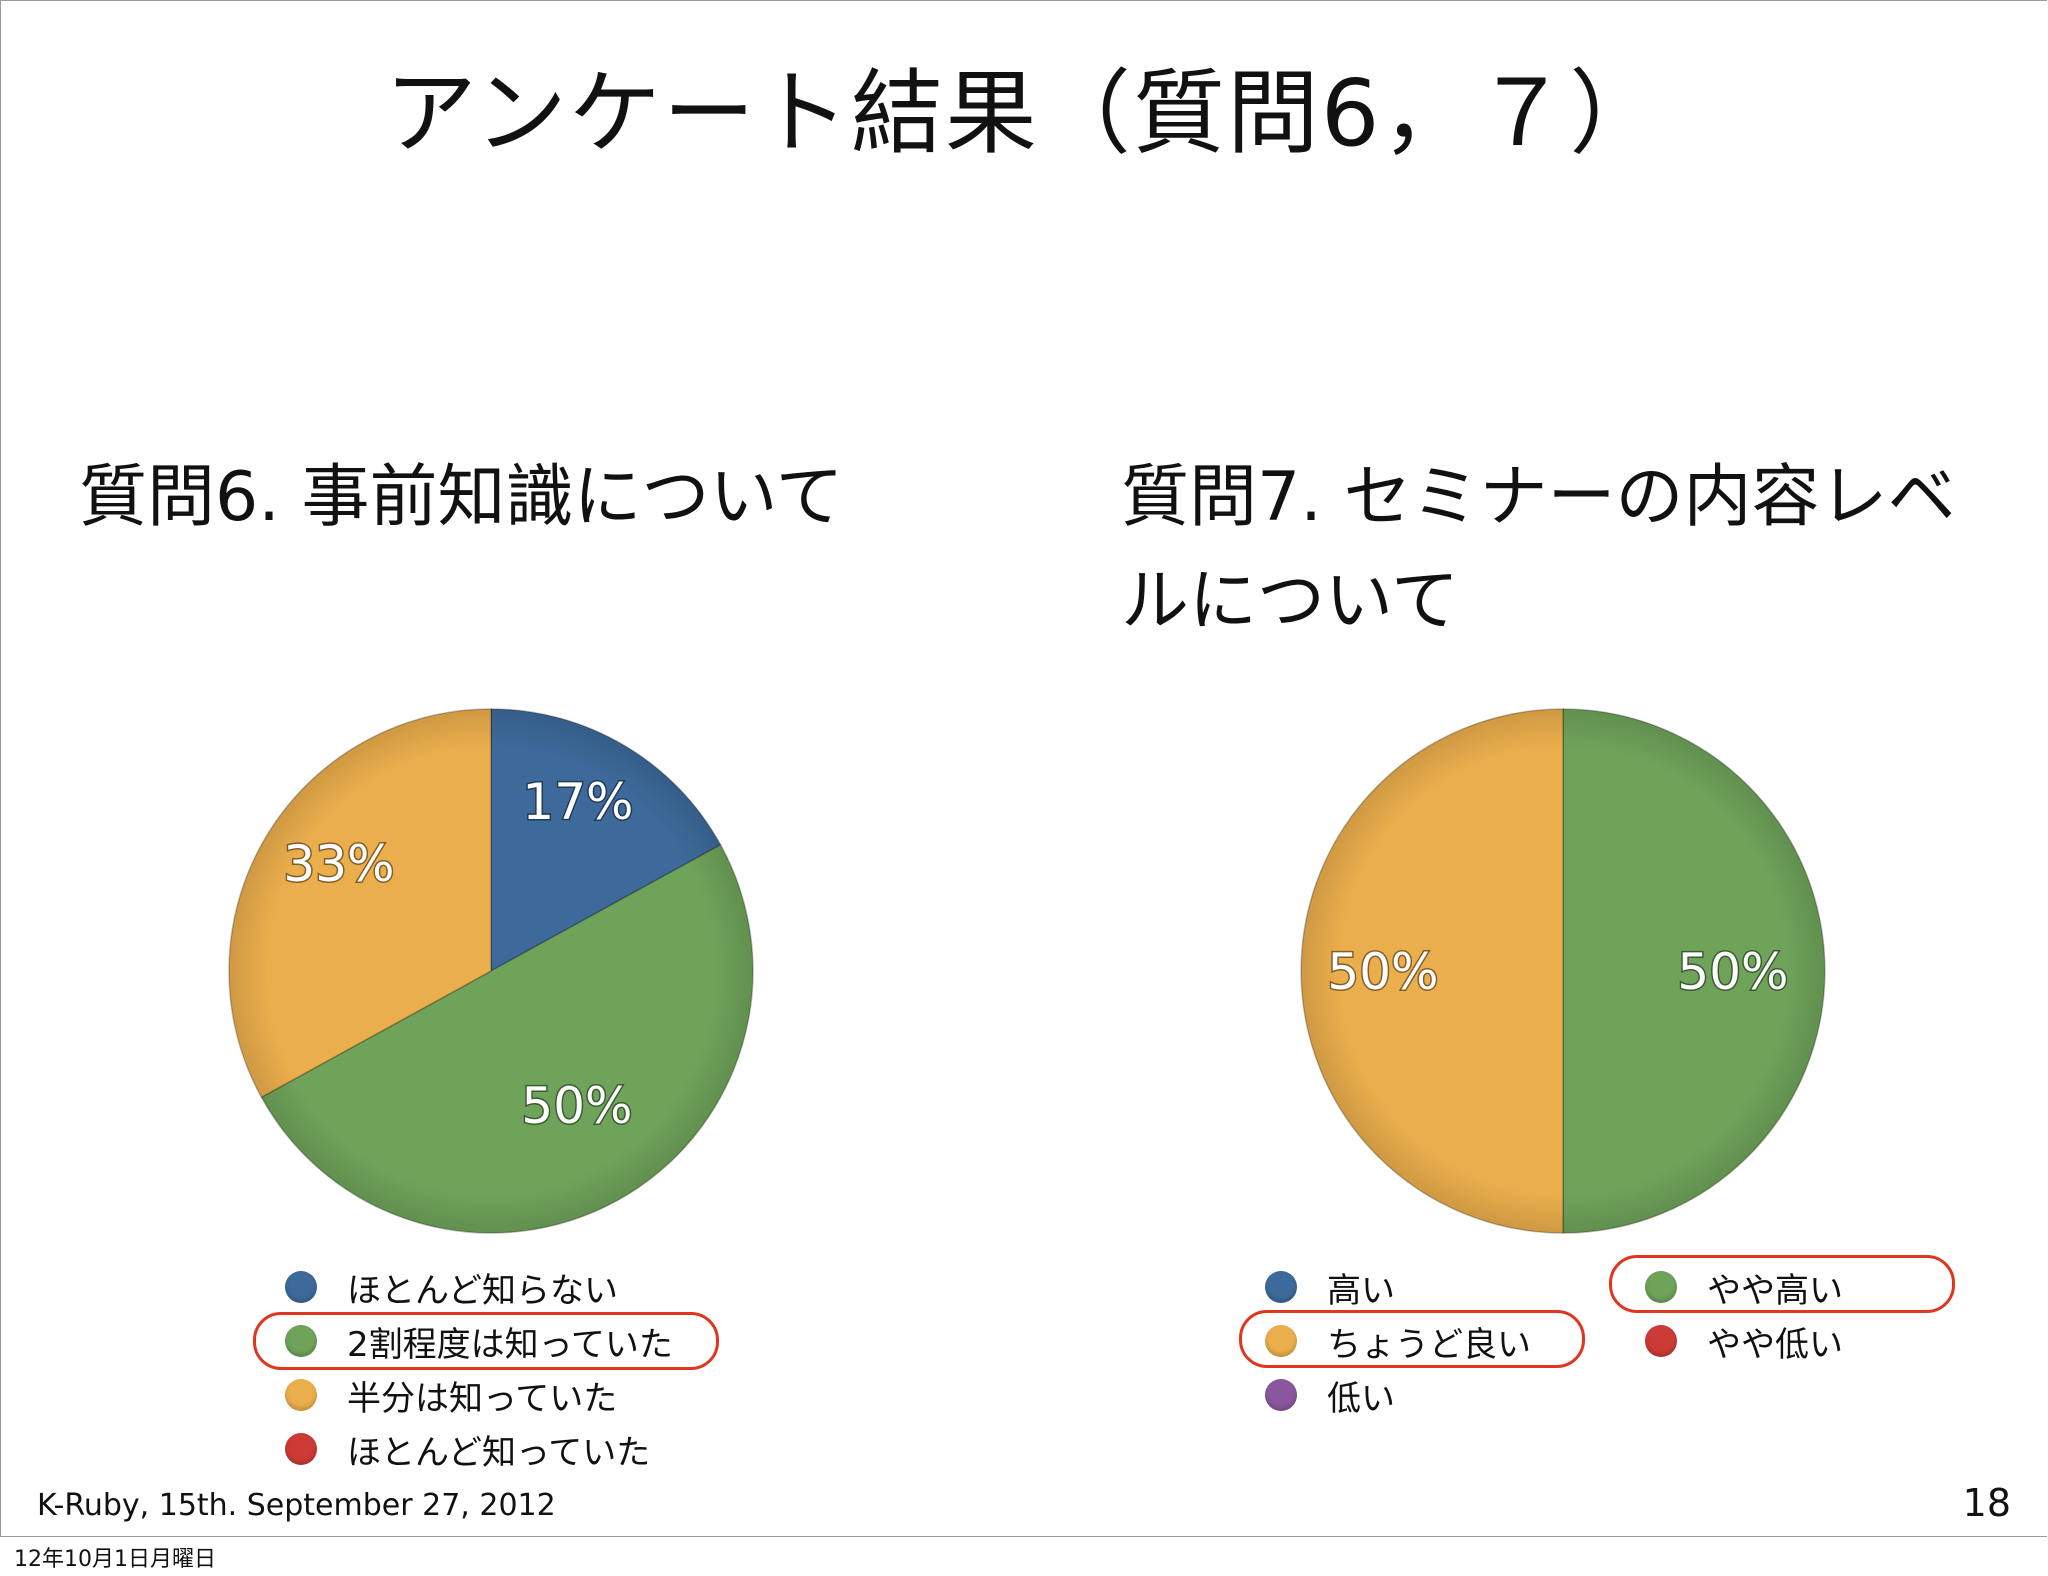 This screenshot has height=1576, width=2048. I want to click on legend1-label-4: ほとんど知っていた, so click(499, 1452).